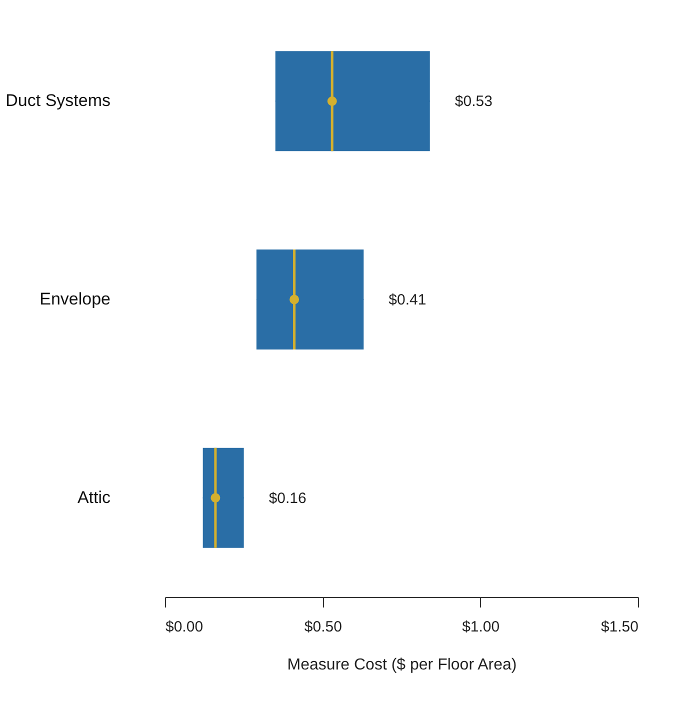 The image size is (693, 713). Describe the element at coordinates (473, 101) in the screenshot. I see `text: $0.53` at that location.